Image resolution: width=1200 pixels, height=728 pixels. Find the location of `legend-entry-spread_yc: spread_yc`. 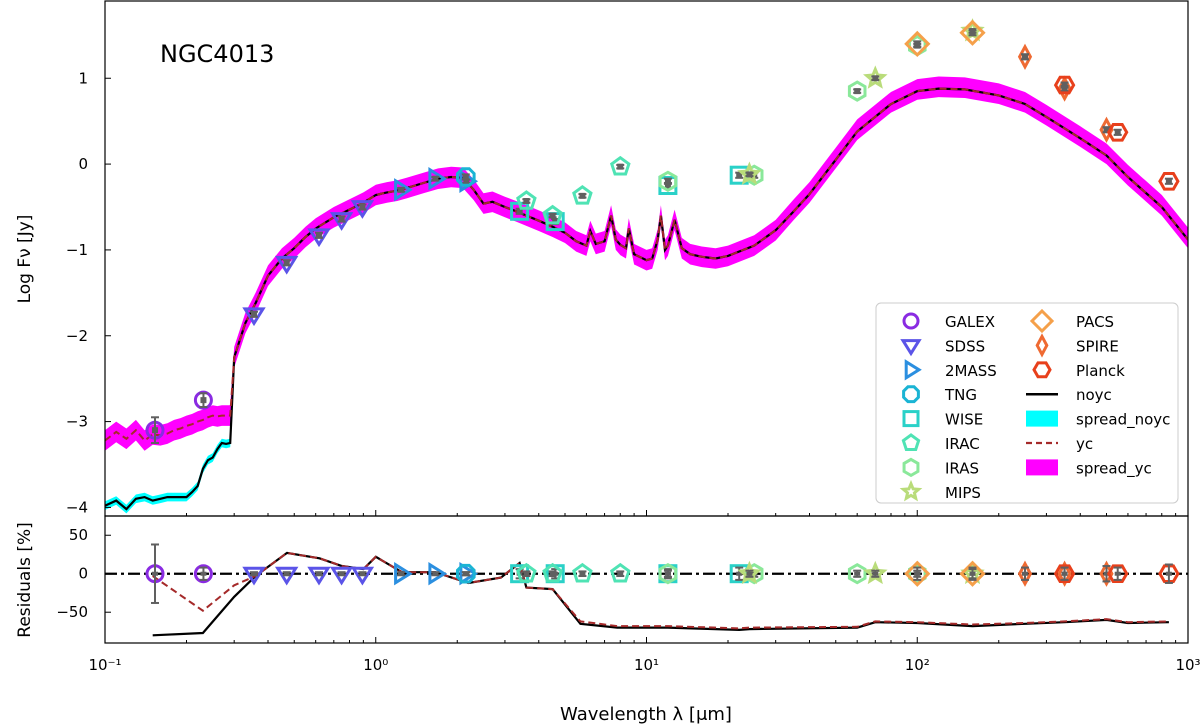

legend-entry-spread_yc: spread_yc is located at coordinates (1089, 468).